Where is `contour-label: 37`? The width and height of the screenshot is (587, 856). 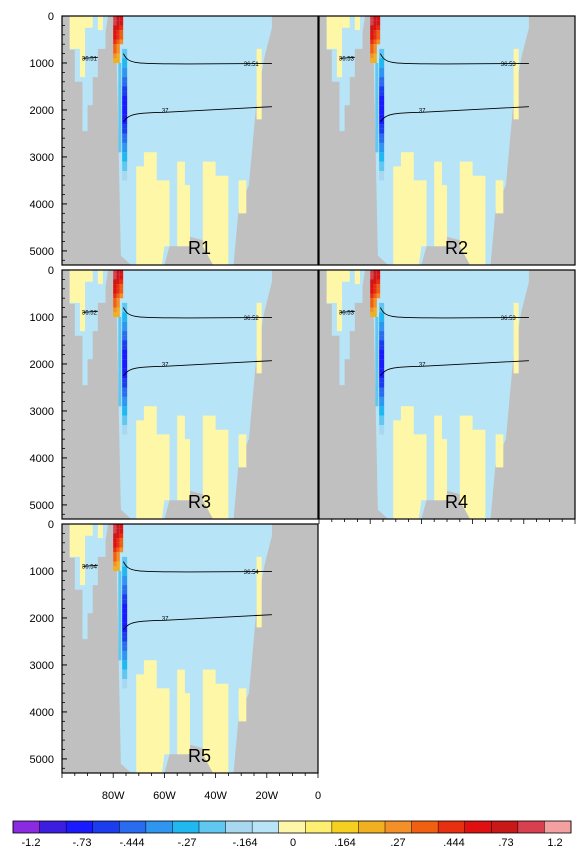 contour-label: 37 is located at coordinates (422, 365).